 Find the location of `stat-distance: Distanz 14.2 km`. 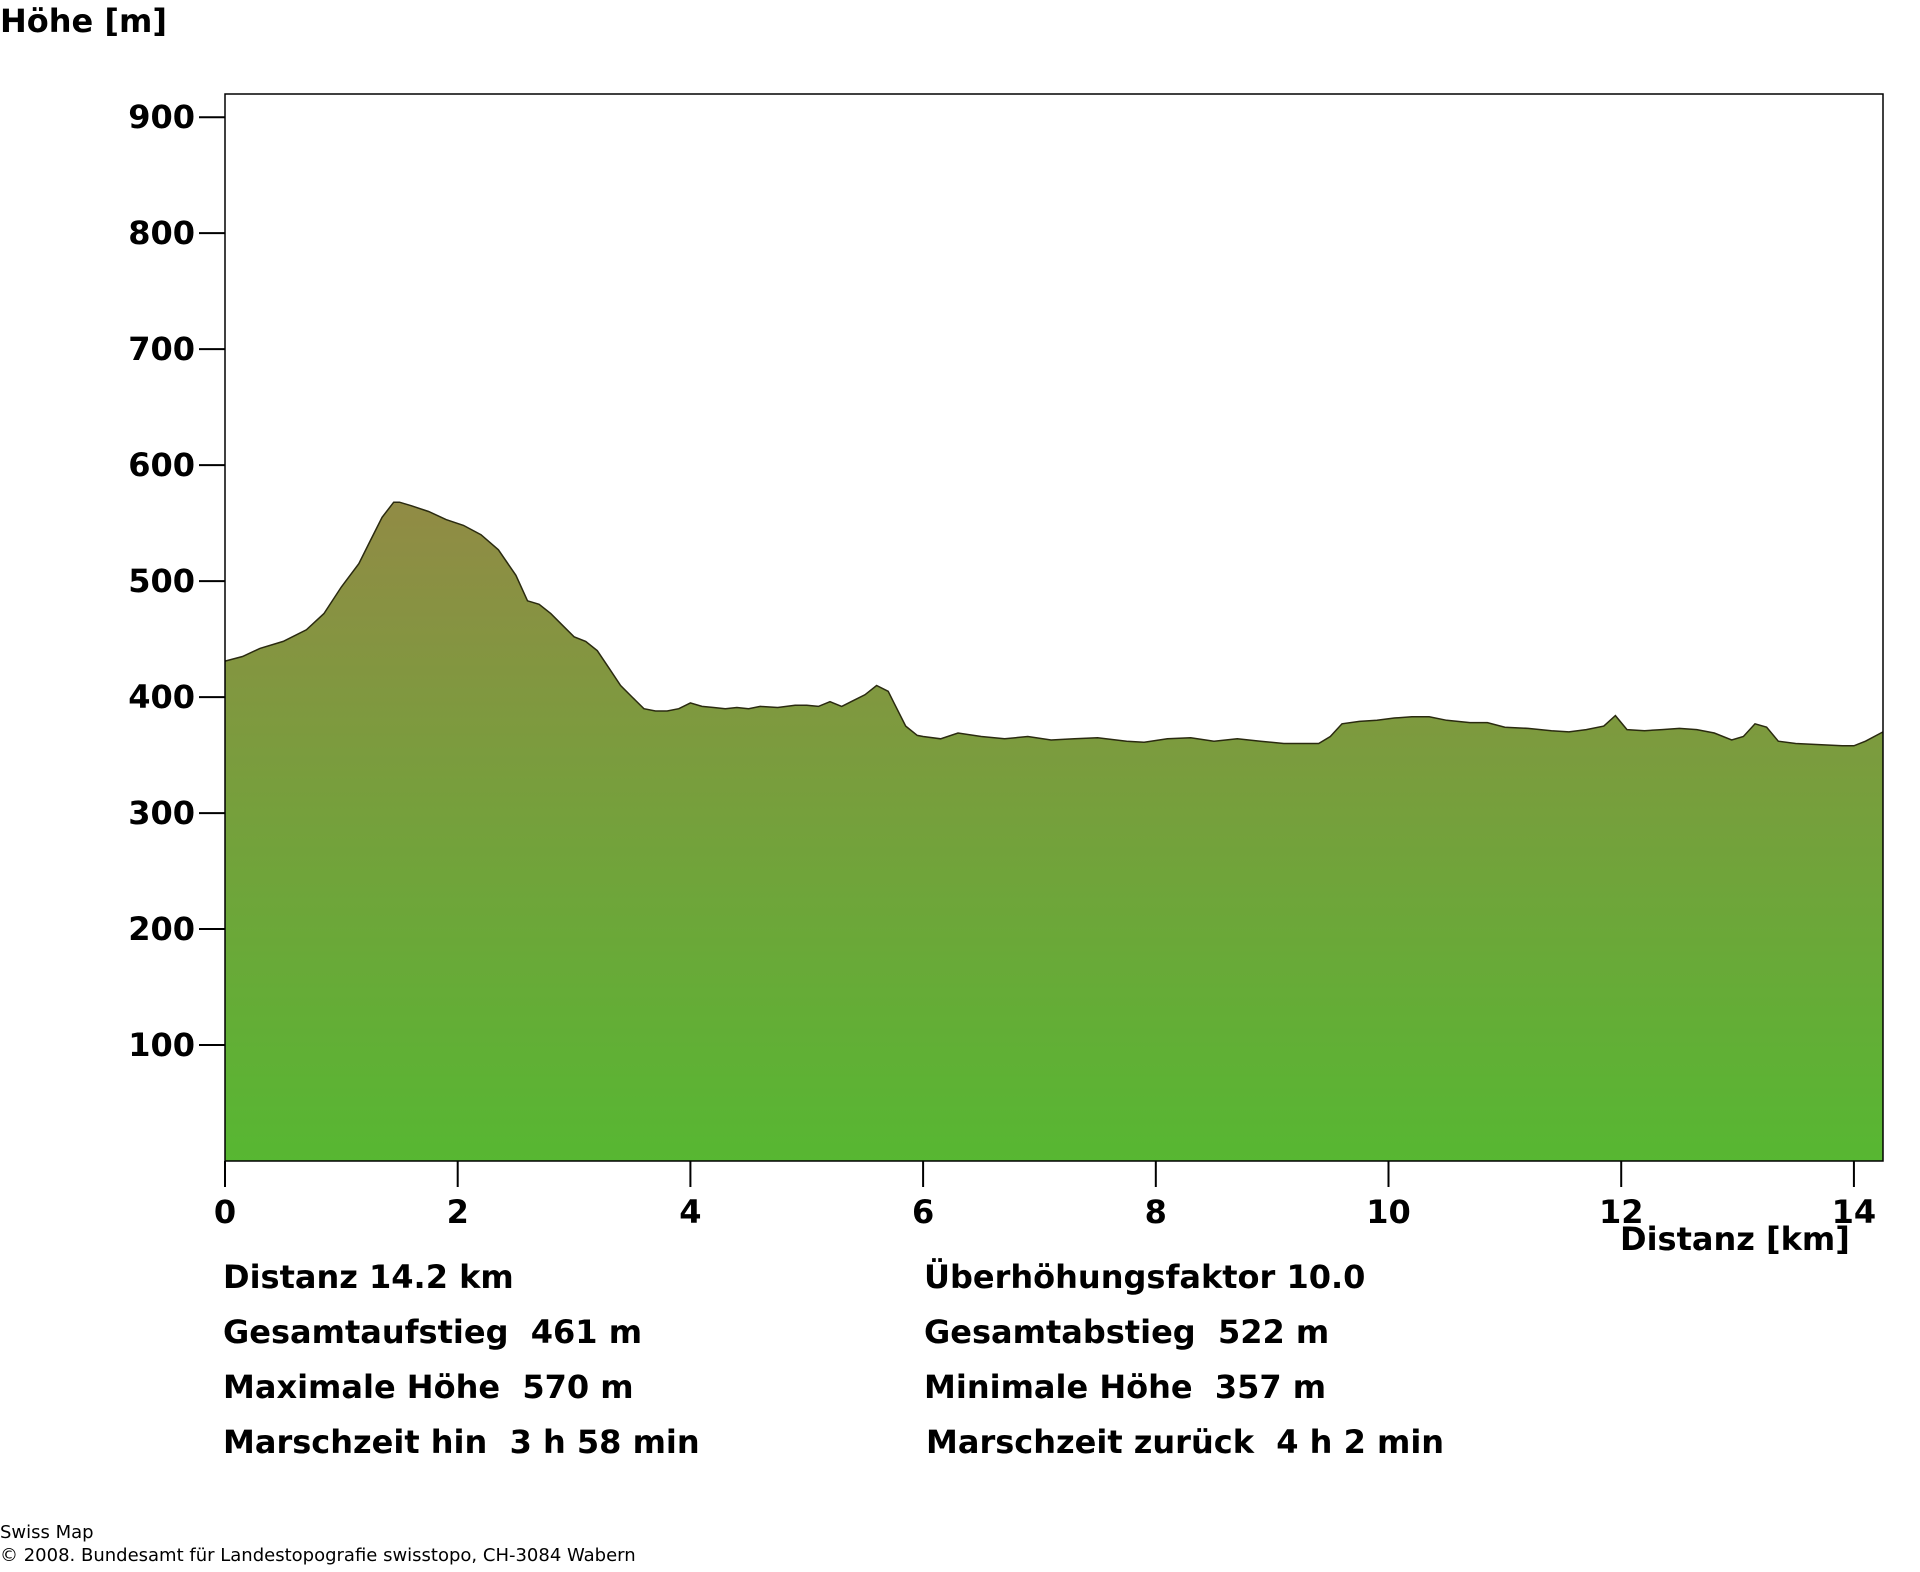

stat-distance: Distanz 14.2 km is located at coordinates (368, 1277).